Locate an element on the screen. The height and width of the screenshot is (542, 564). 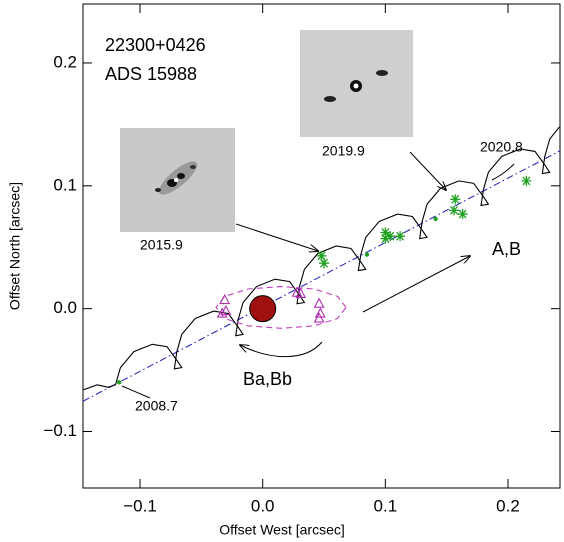
y-tick-label: 0.2 is located at coordinates (65, 61).